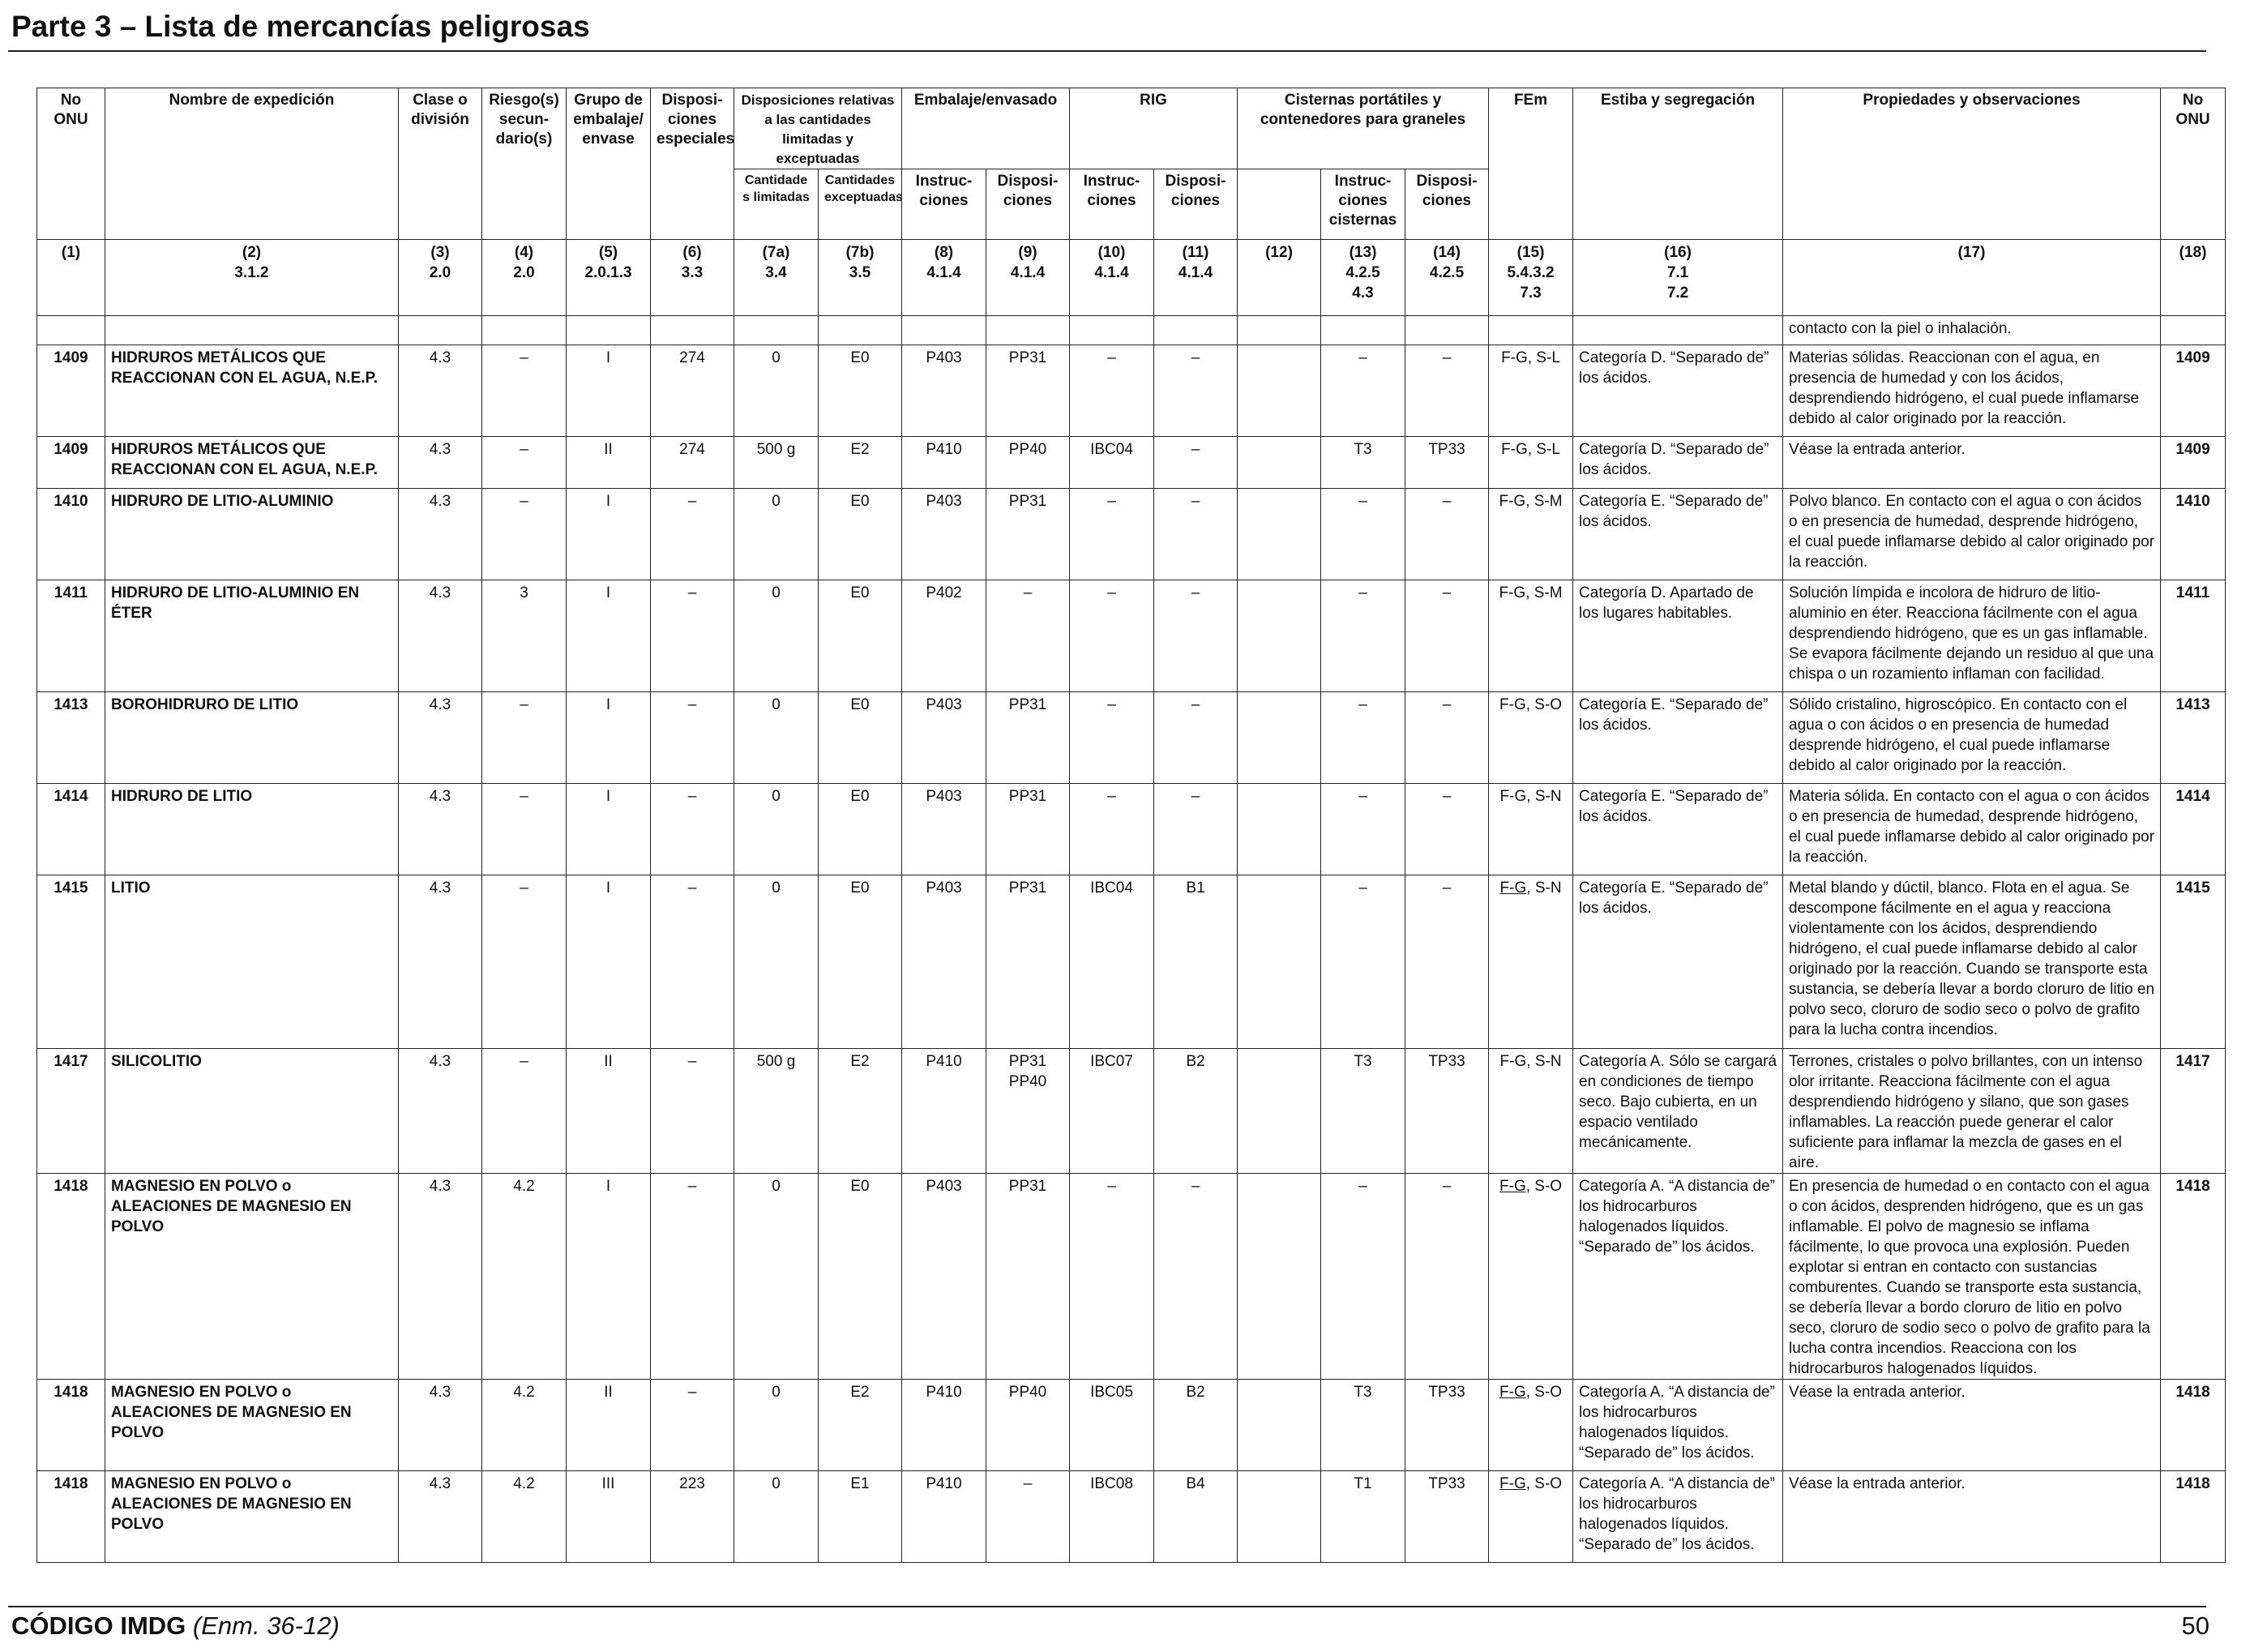 The image size is (2250, 1652). Describe the element at coordinates (1028, 1111) in the screenshot. I see `packing-provision-cell: PP31 PP40` at that location.